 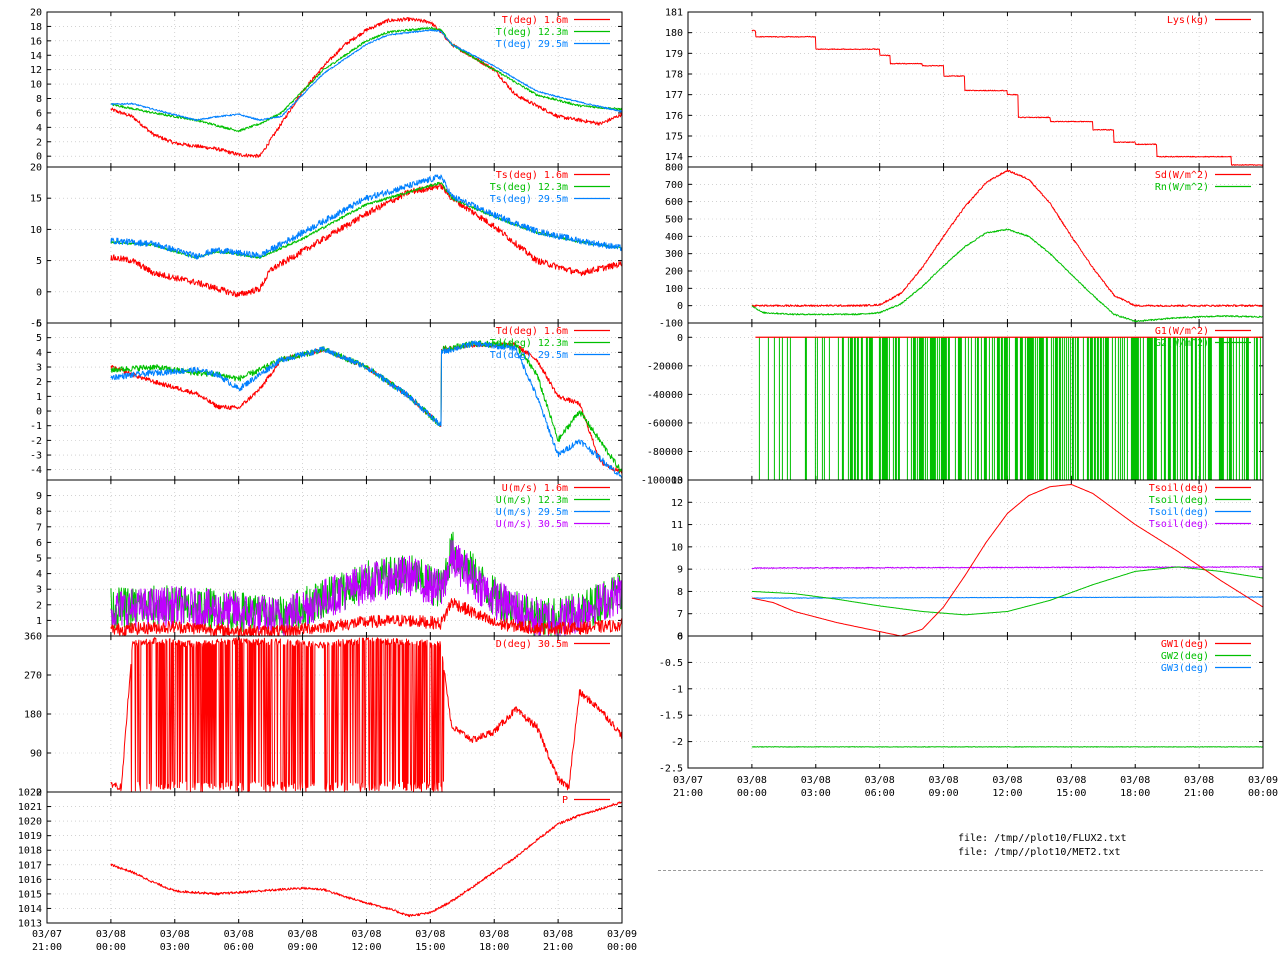 What do you see at coordinates (960, 870) in the screenshot?
I see `file-list-divider` at bounding box center [960, 870].